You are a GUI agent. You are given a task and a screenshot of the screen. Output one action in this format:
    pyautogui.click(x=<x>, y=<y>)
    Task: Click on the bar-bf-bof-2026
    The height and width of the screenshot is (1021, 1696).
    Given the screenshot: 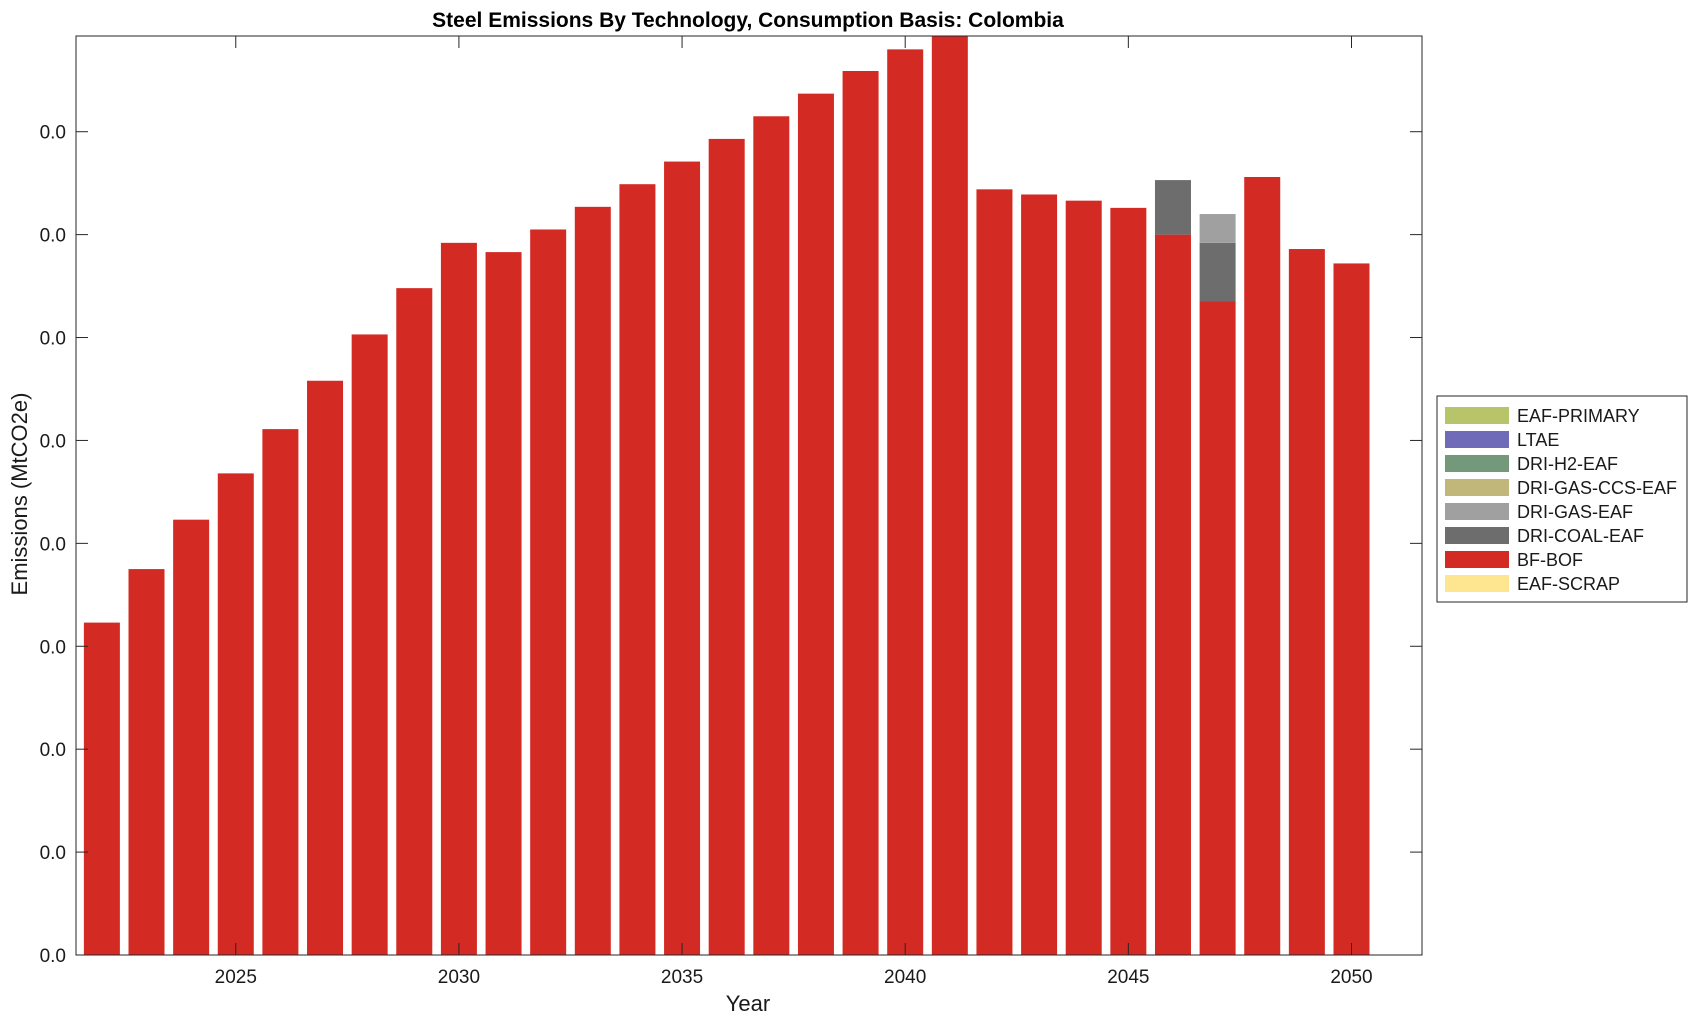 What is the action you would take?
    pyautogui.click(x=280, y=692)
    